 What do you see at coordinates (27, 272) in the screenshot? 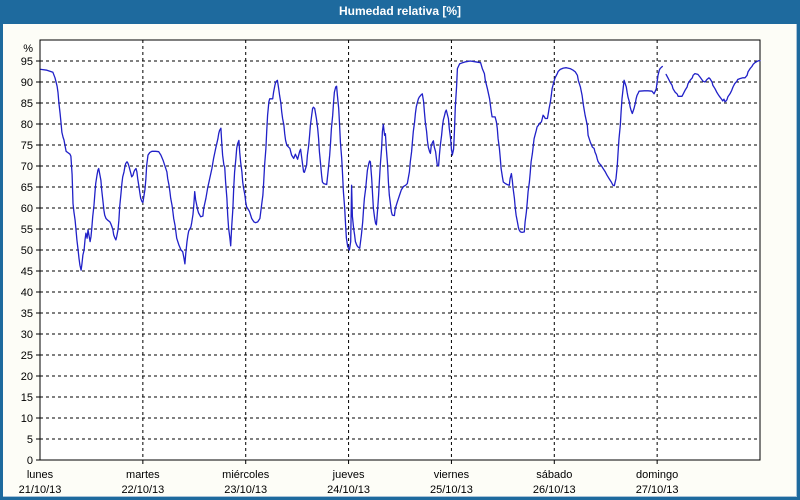
I see `y-tick-label: 45` at bounding box center [27, 272].